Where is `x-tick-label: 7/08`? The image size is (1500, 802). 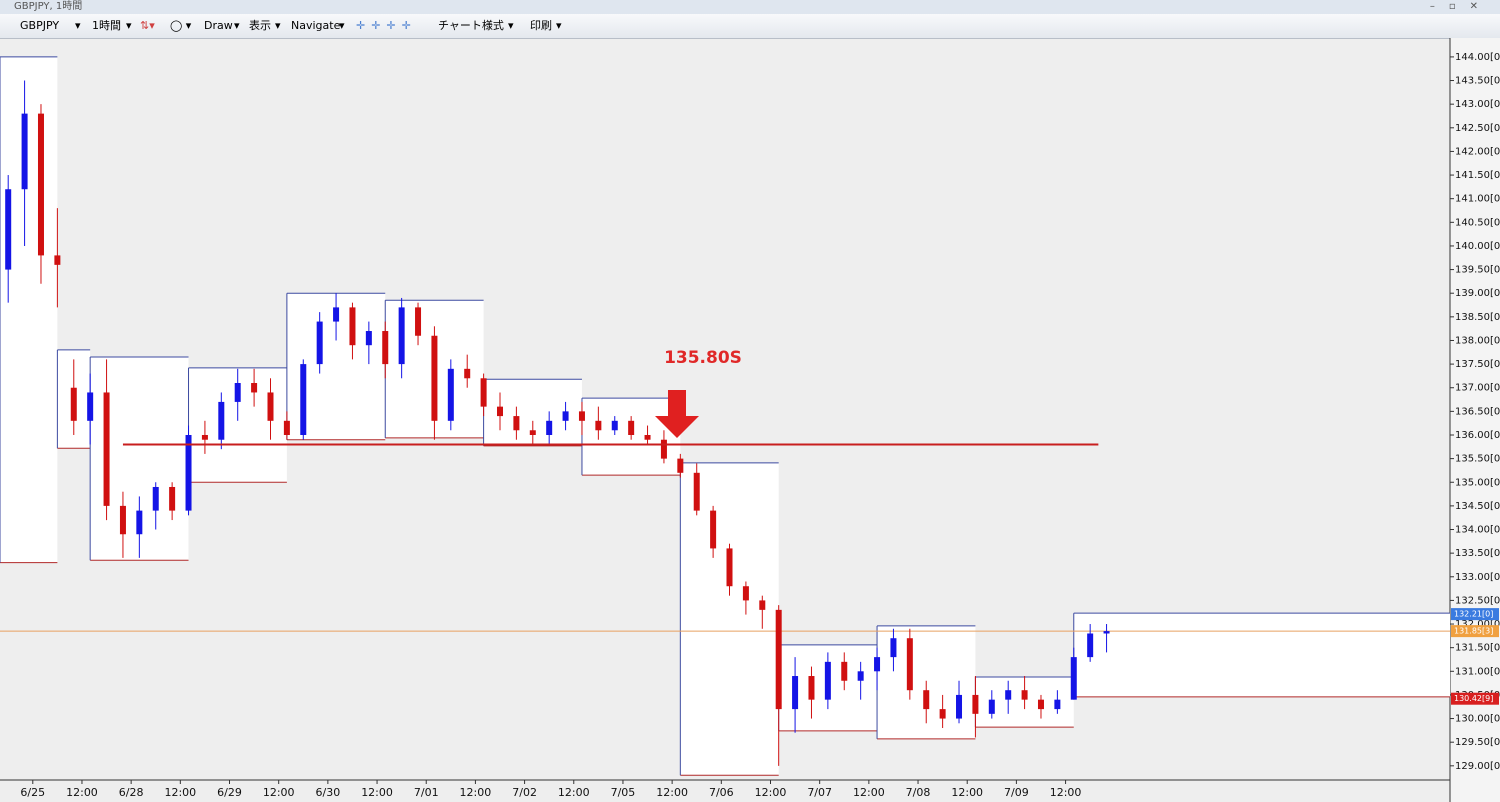 x-tick-label: 7/08 is located at coordinates (918, 792).